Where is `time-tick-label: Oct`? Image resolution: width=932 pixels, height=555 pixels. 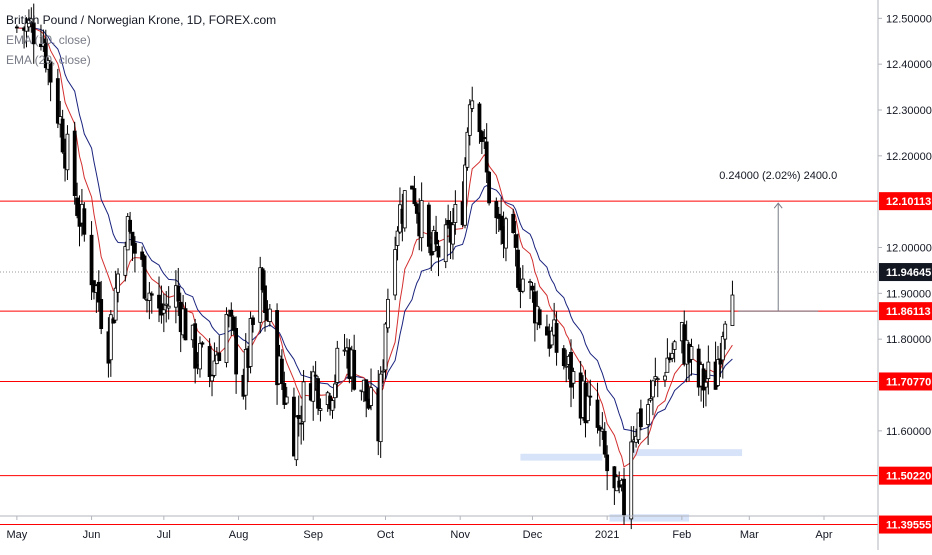 time-tick-label: Oct is located at coordinates (385, 535).